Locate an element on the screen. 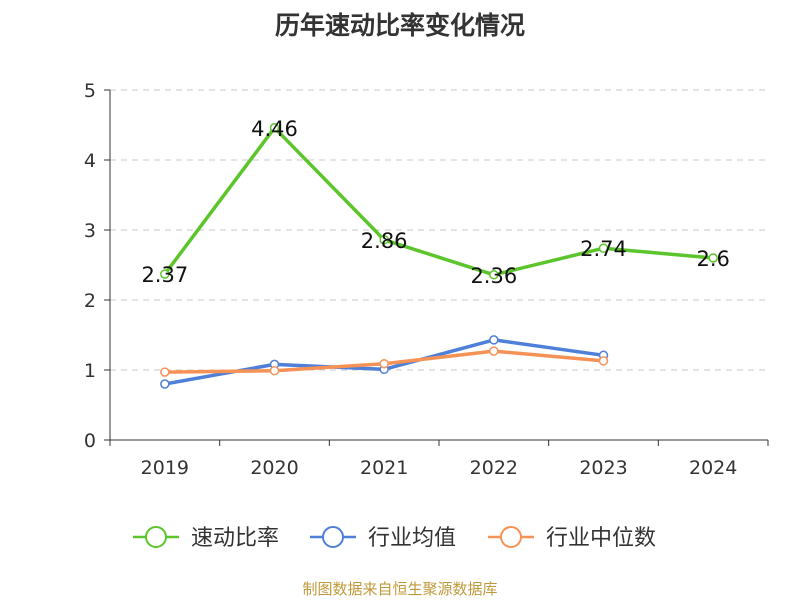 The width and height of the screenshot is (800, 600). legend-label: 行业均值 is located at coordinates (412, 538).